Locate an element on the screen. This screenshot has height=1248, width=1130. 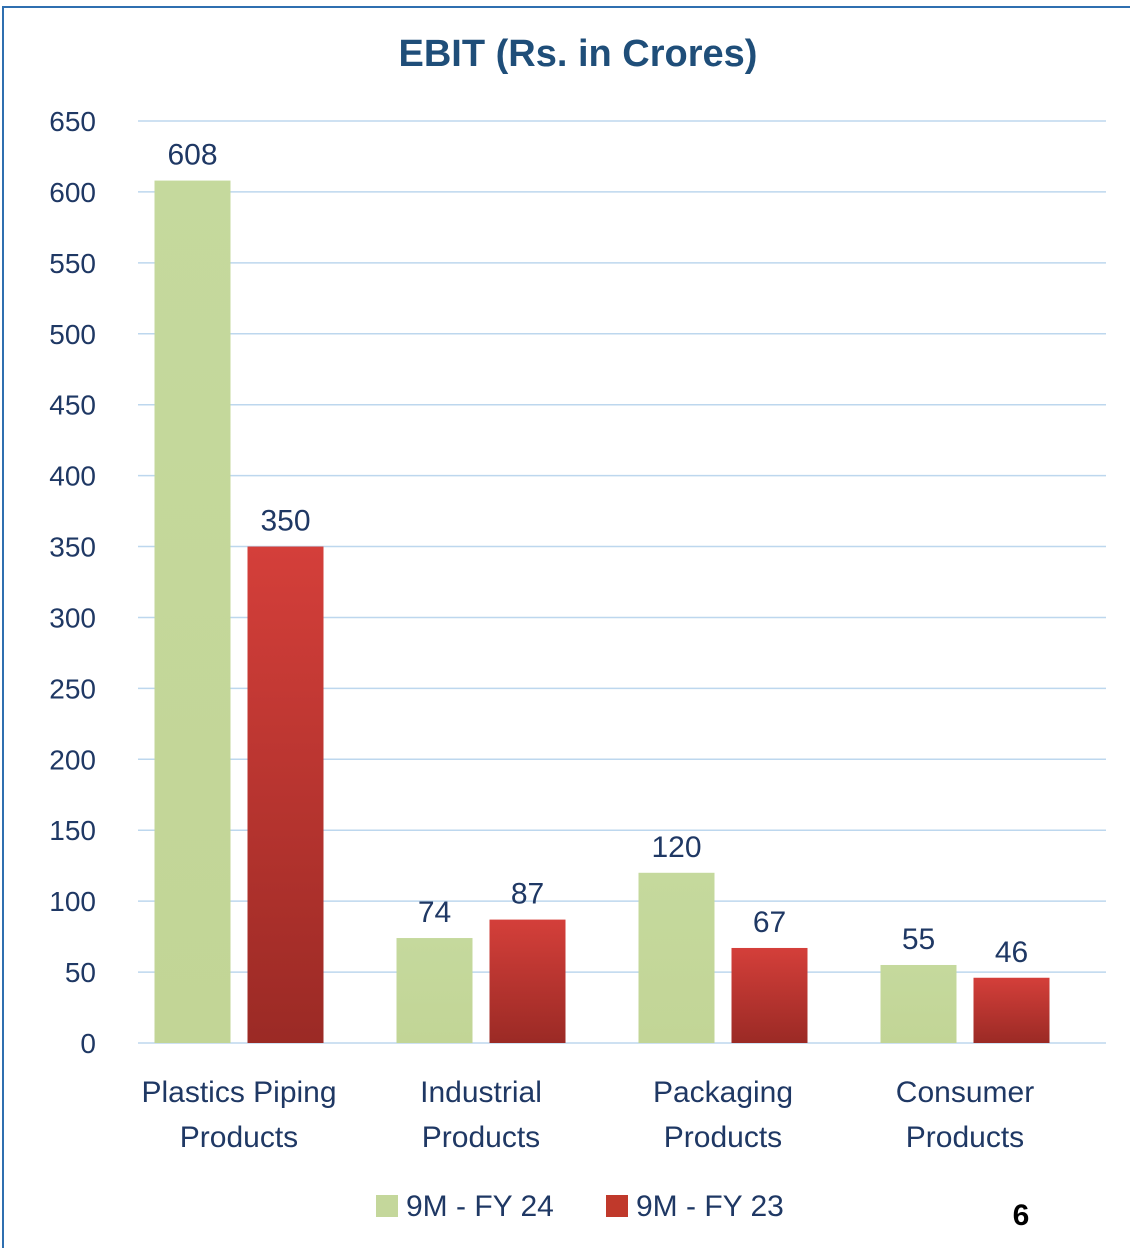
page-number: 6 is located at coordinates (1021, 1215).